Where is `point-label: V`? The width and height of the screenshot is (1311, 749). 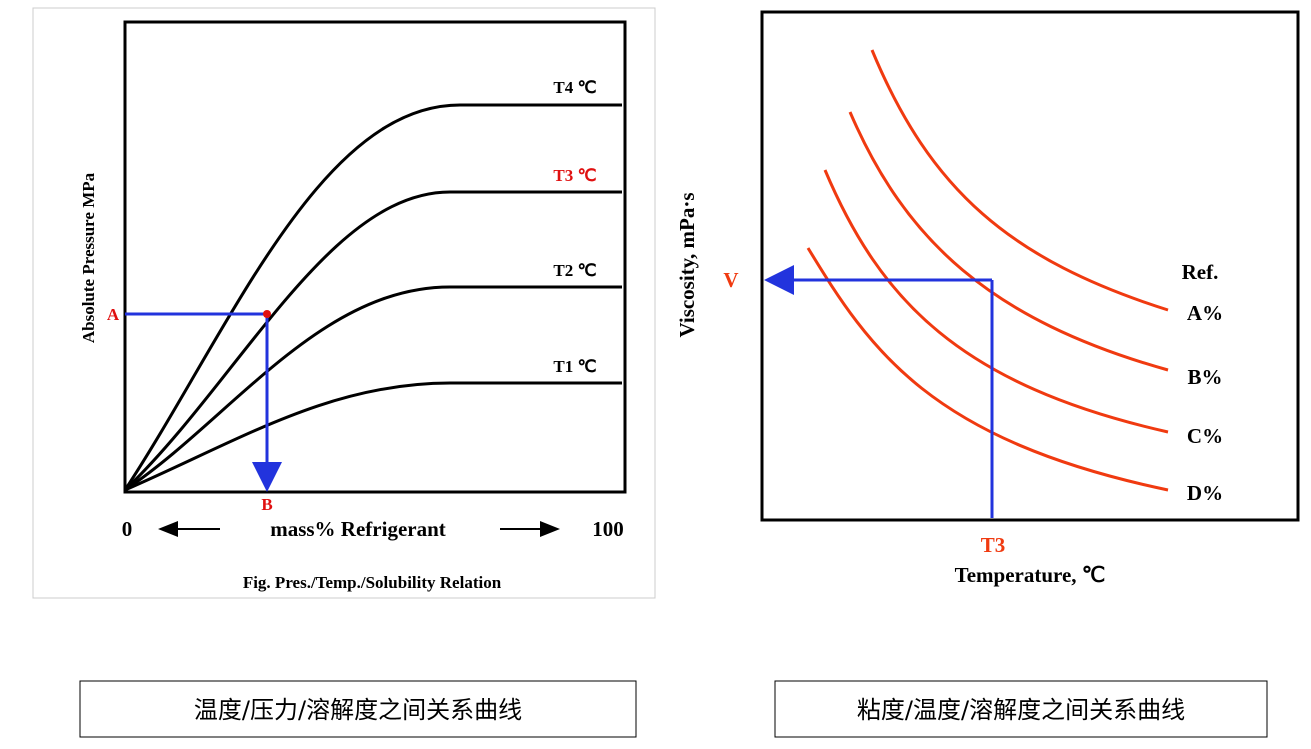 point-label: V is located at coordinates (730, 280).